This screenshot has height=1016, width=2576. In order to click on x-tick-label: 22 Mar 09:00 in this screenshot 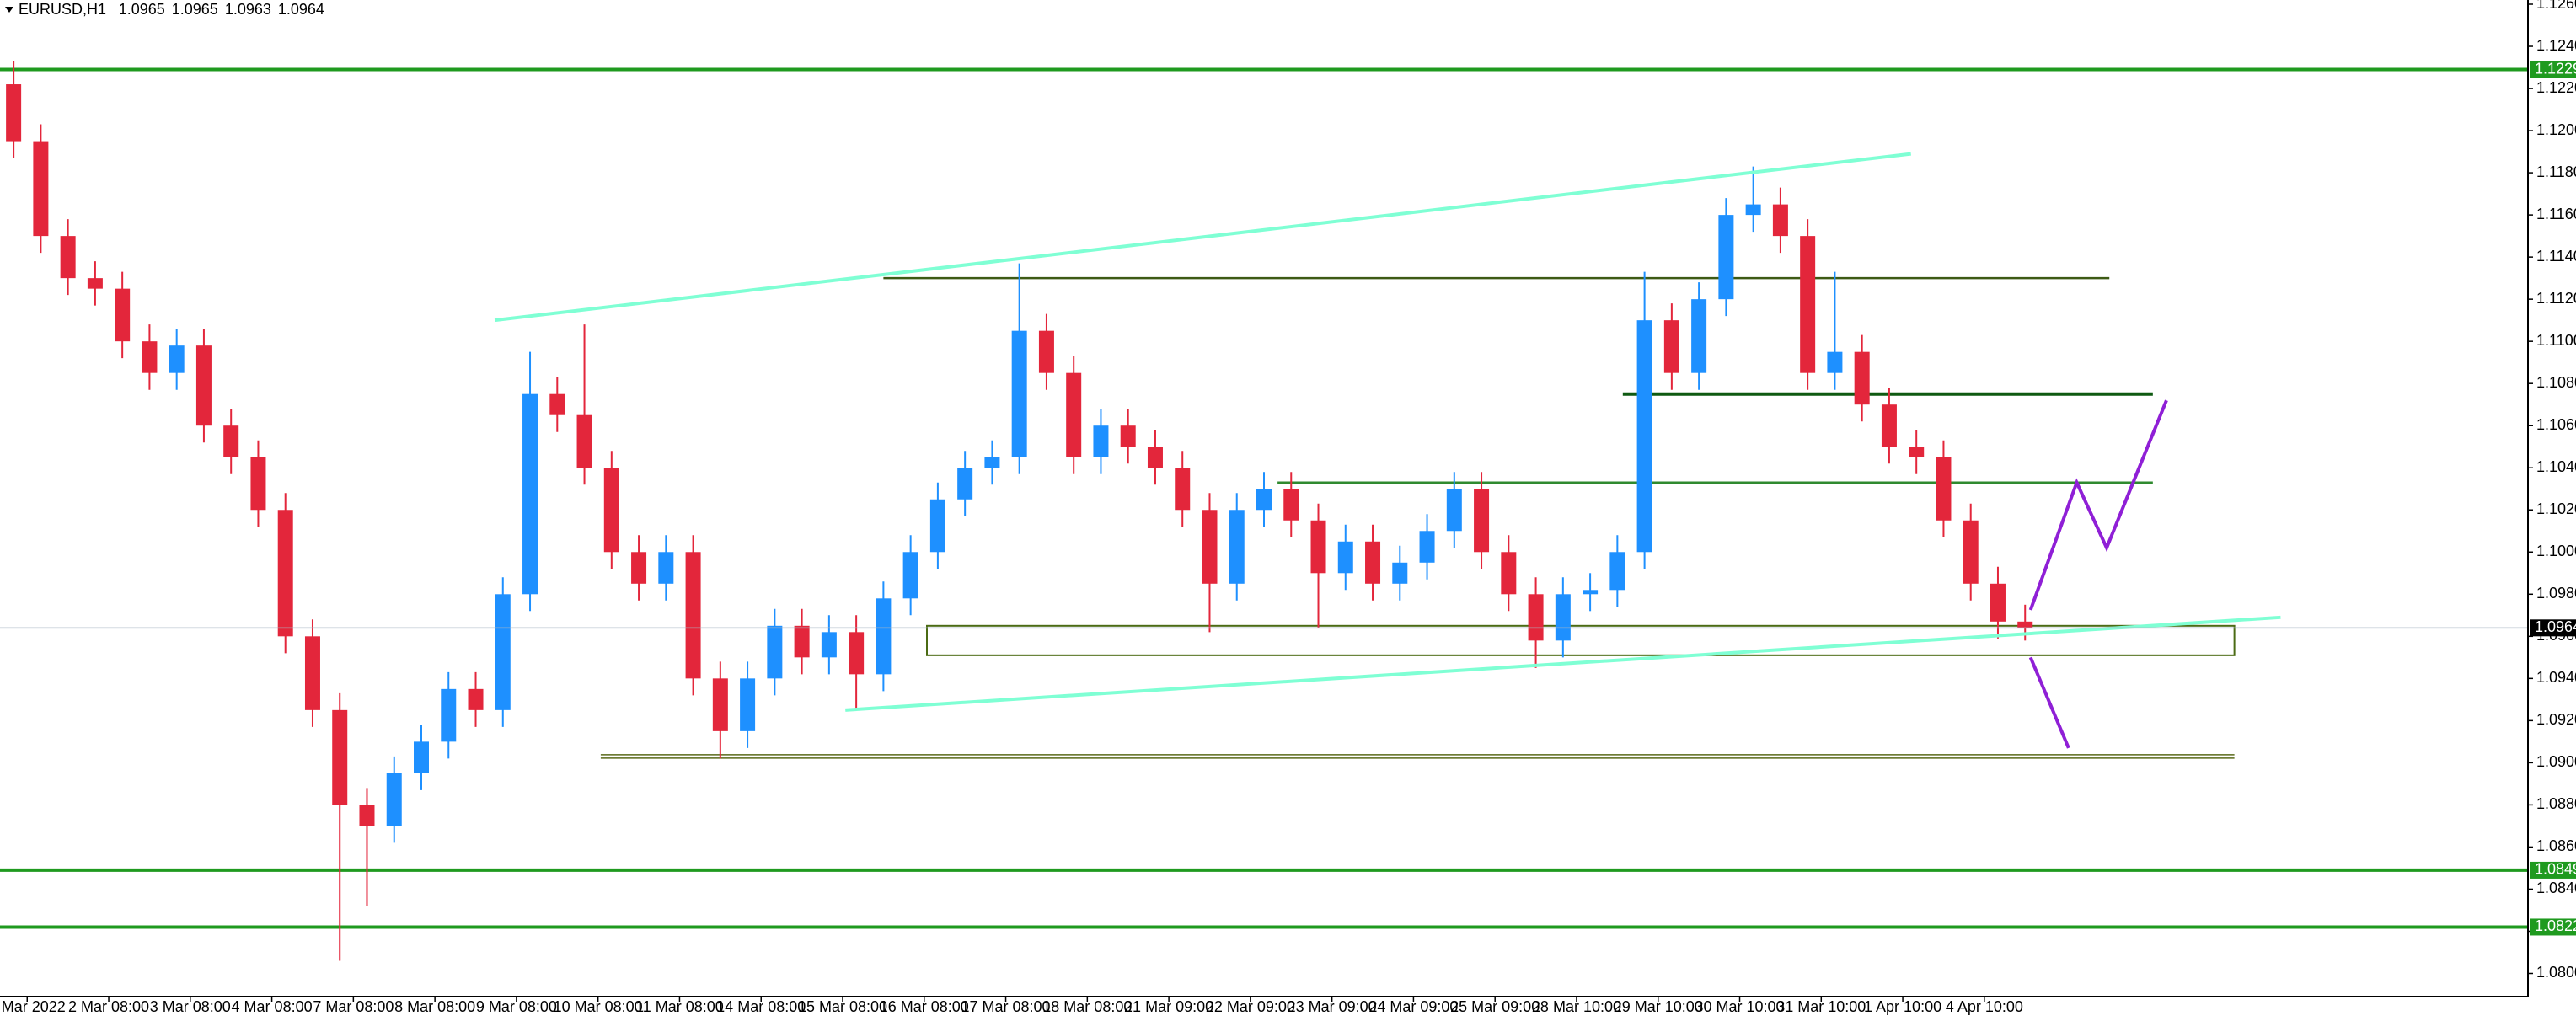, I will do `click(1250, 1006)`.